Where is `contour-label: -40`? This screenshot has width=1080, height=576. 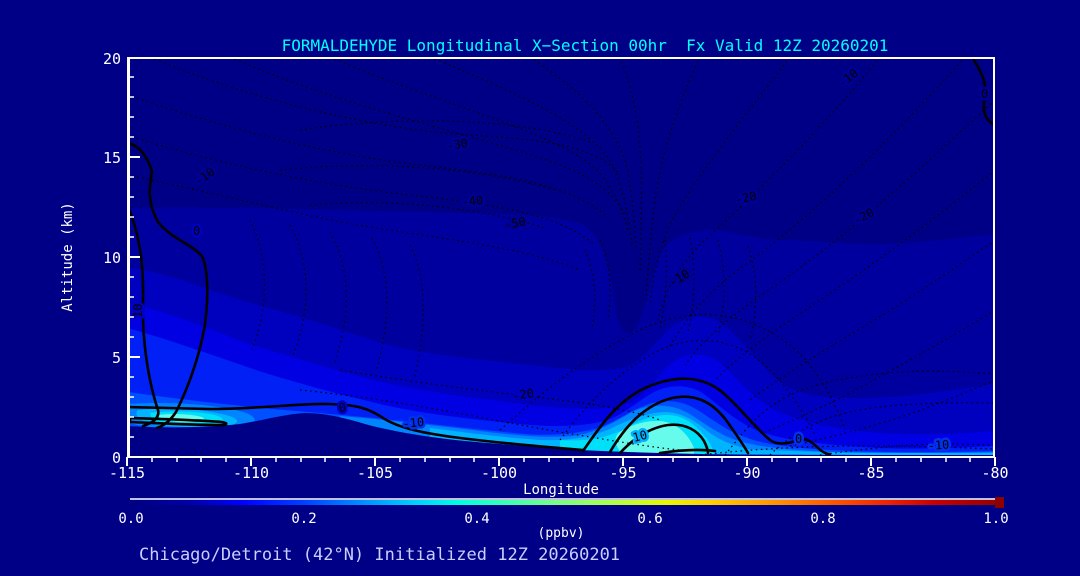 contour-label: -40 is located at coordinates (472, 201).